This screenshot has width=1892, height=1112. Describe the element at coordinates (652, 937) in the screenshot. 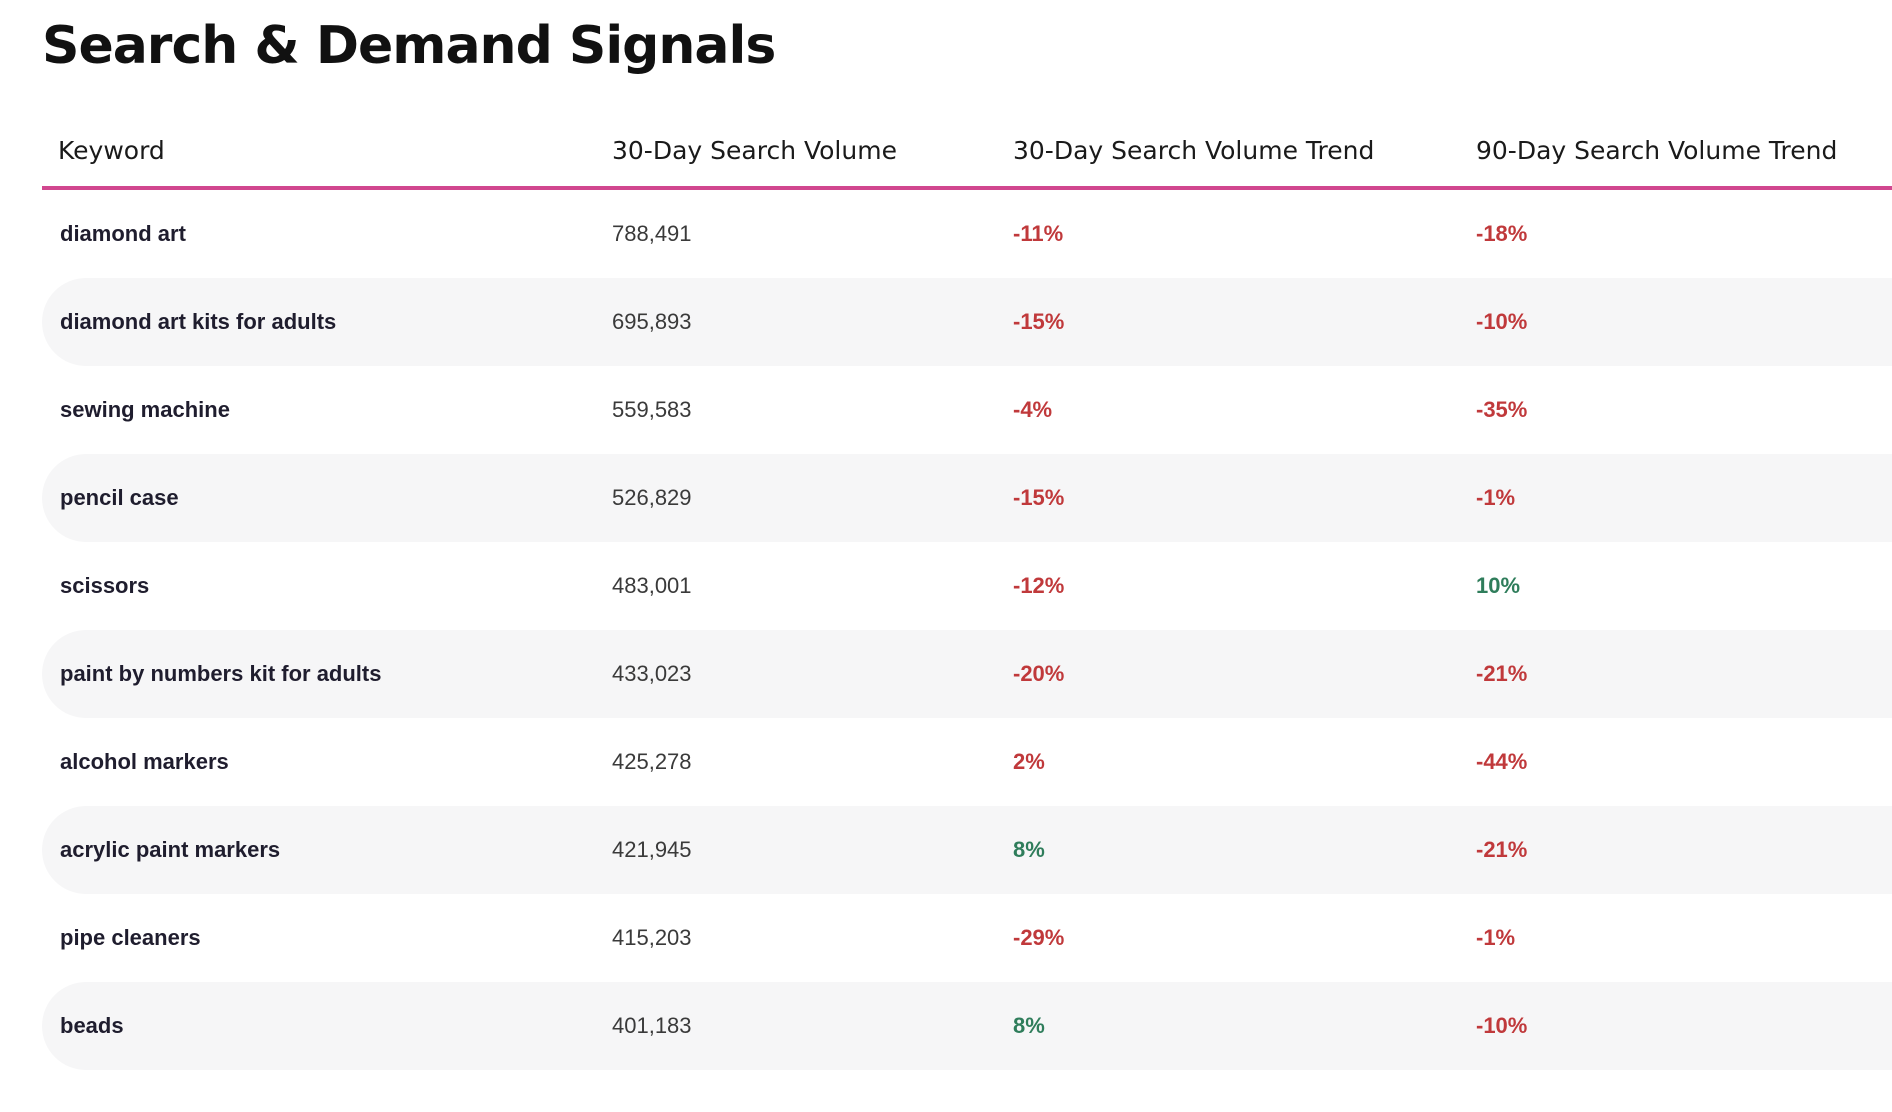

I see `volume-cell: 415,203` at that location.